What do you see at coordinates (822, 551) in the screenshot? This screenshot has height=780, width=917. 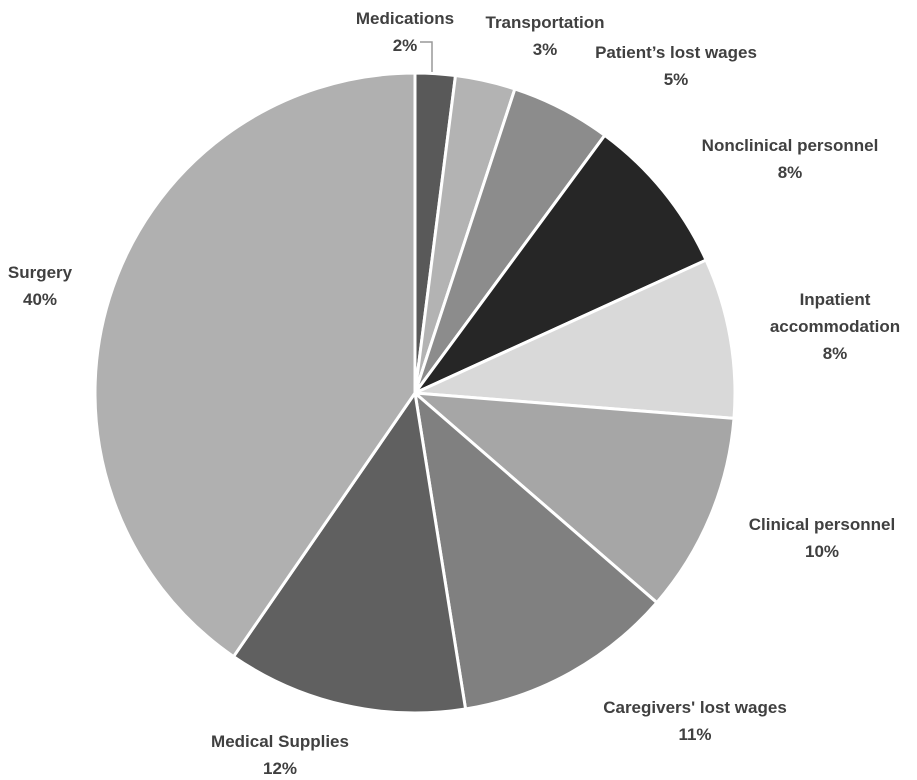 I see `value-label: 10%` at bounding box center [822, 551].